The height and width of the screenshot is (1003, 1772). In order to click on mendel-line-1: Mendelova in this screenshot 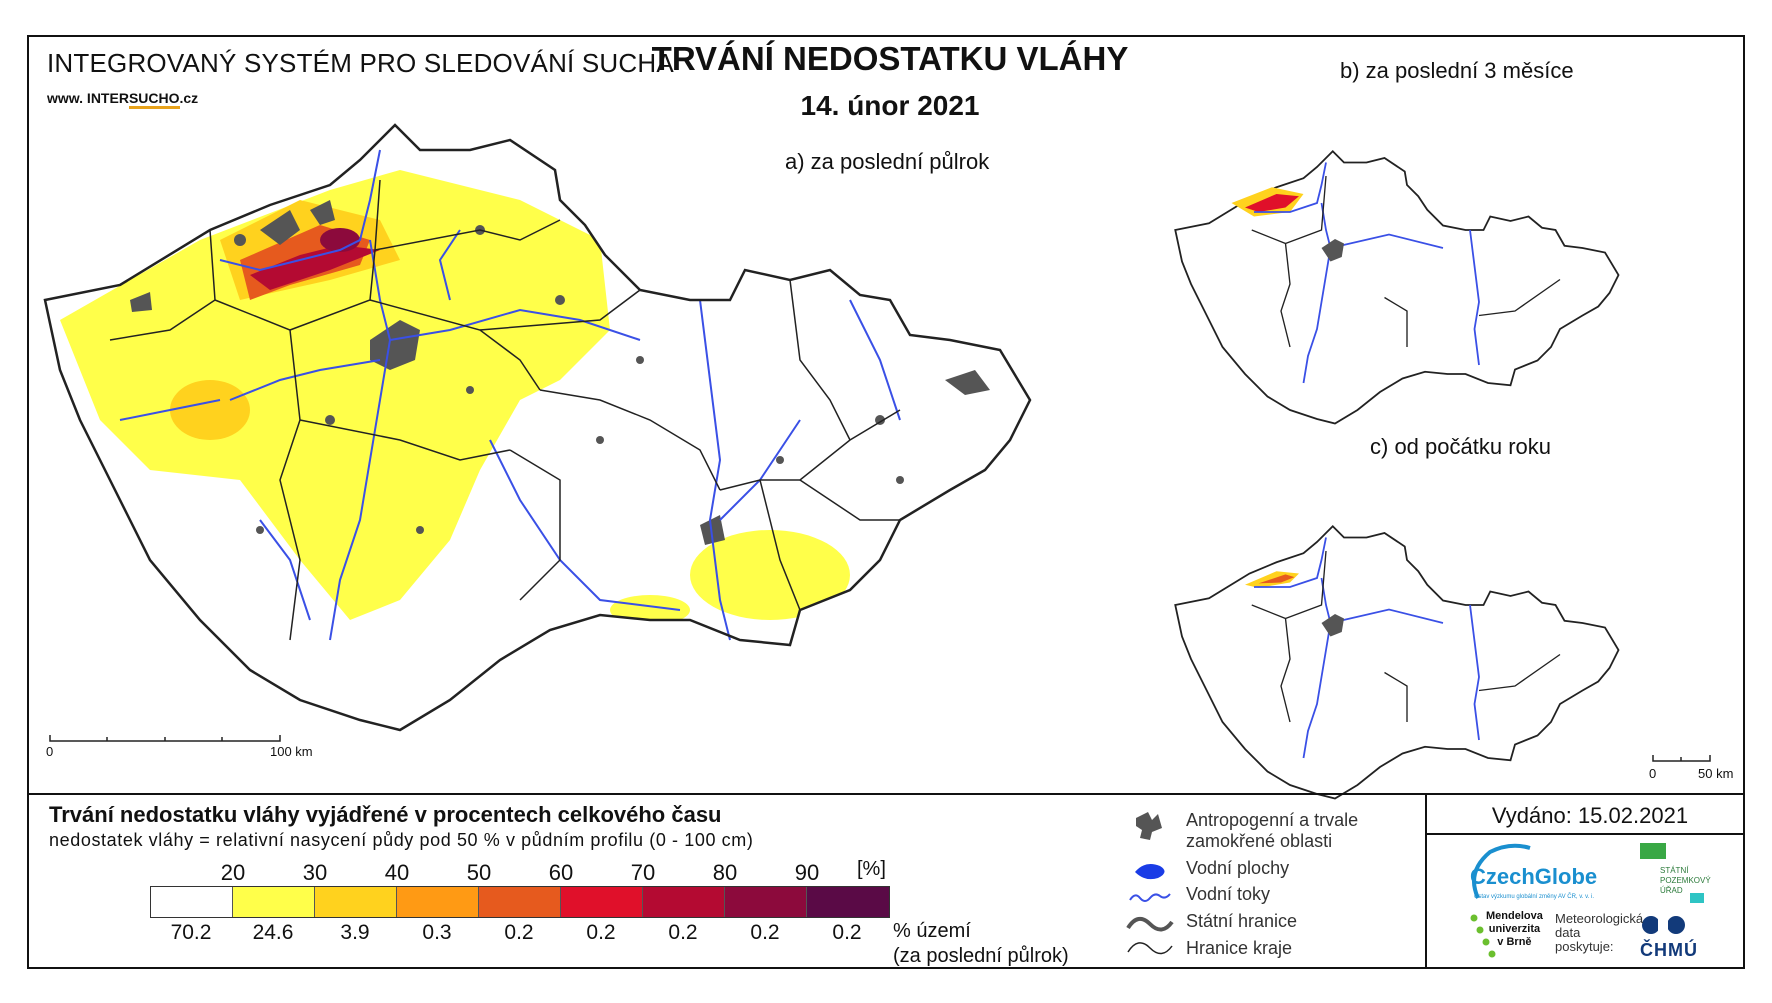, I will do `click(1514, 916)`.